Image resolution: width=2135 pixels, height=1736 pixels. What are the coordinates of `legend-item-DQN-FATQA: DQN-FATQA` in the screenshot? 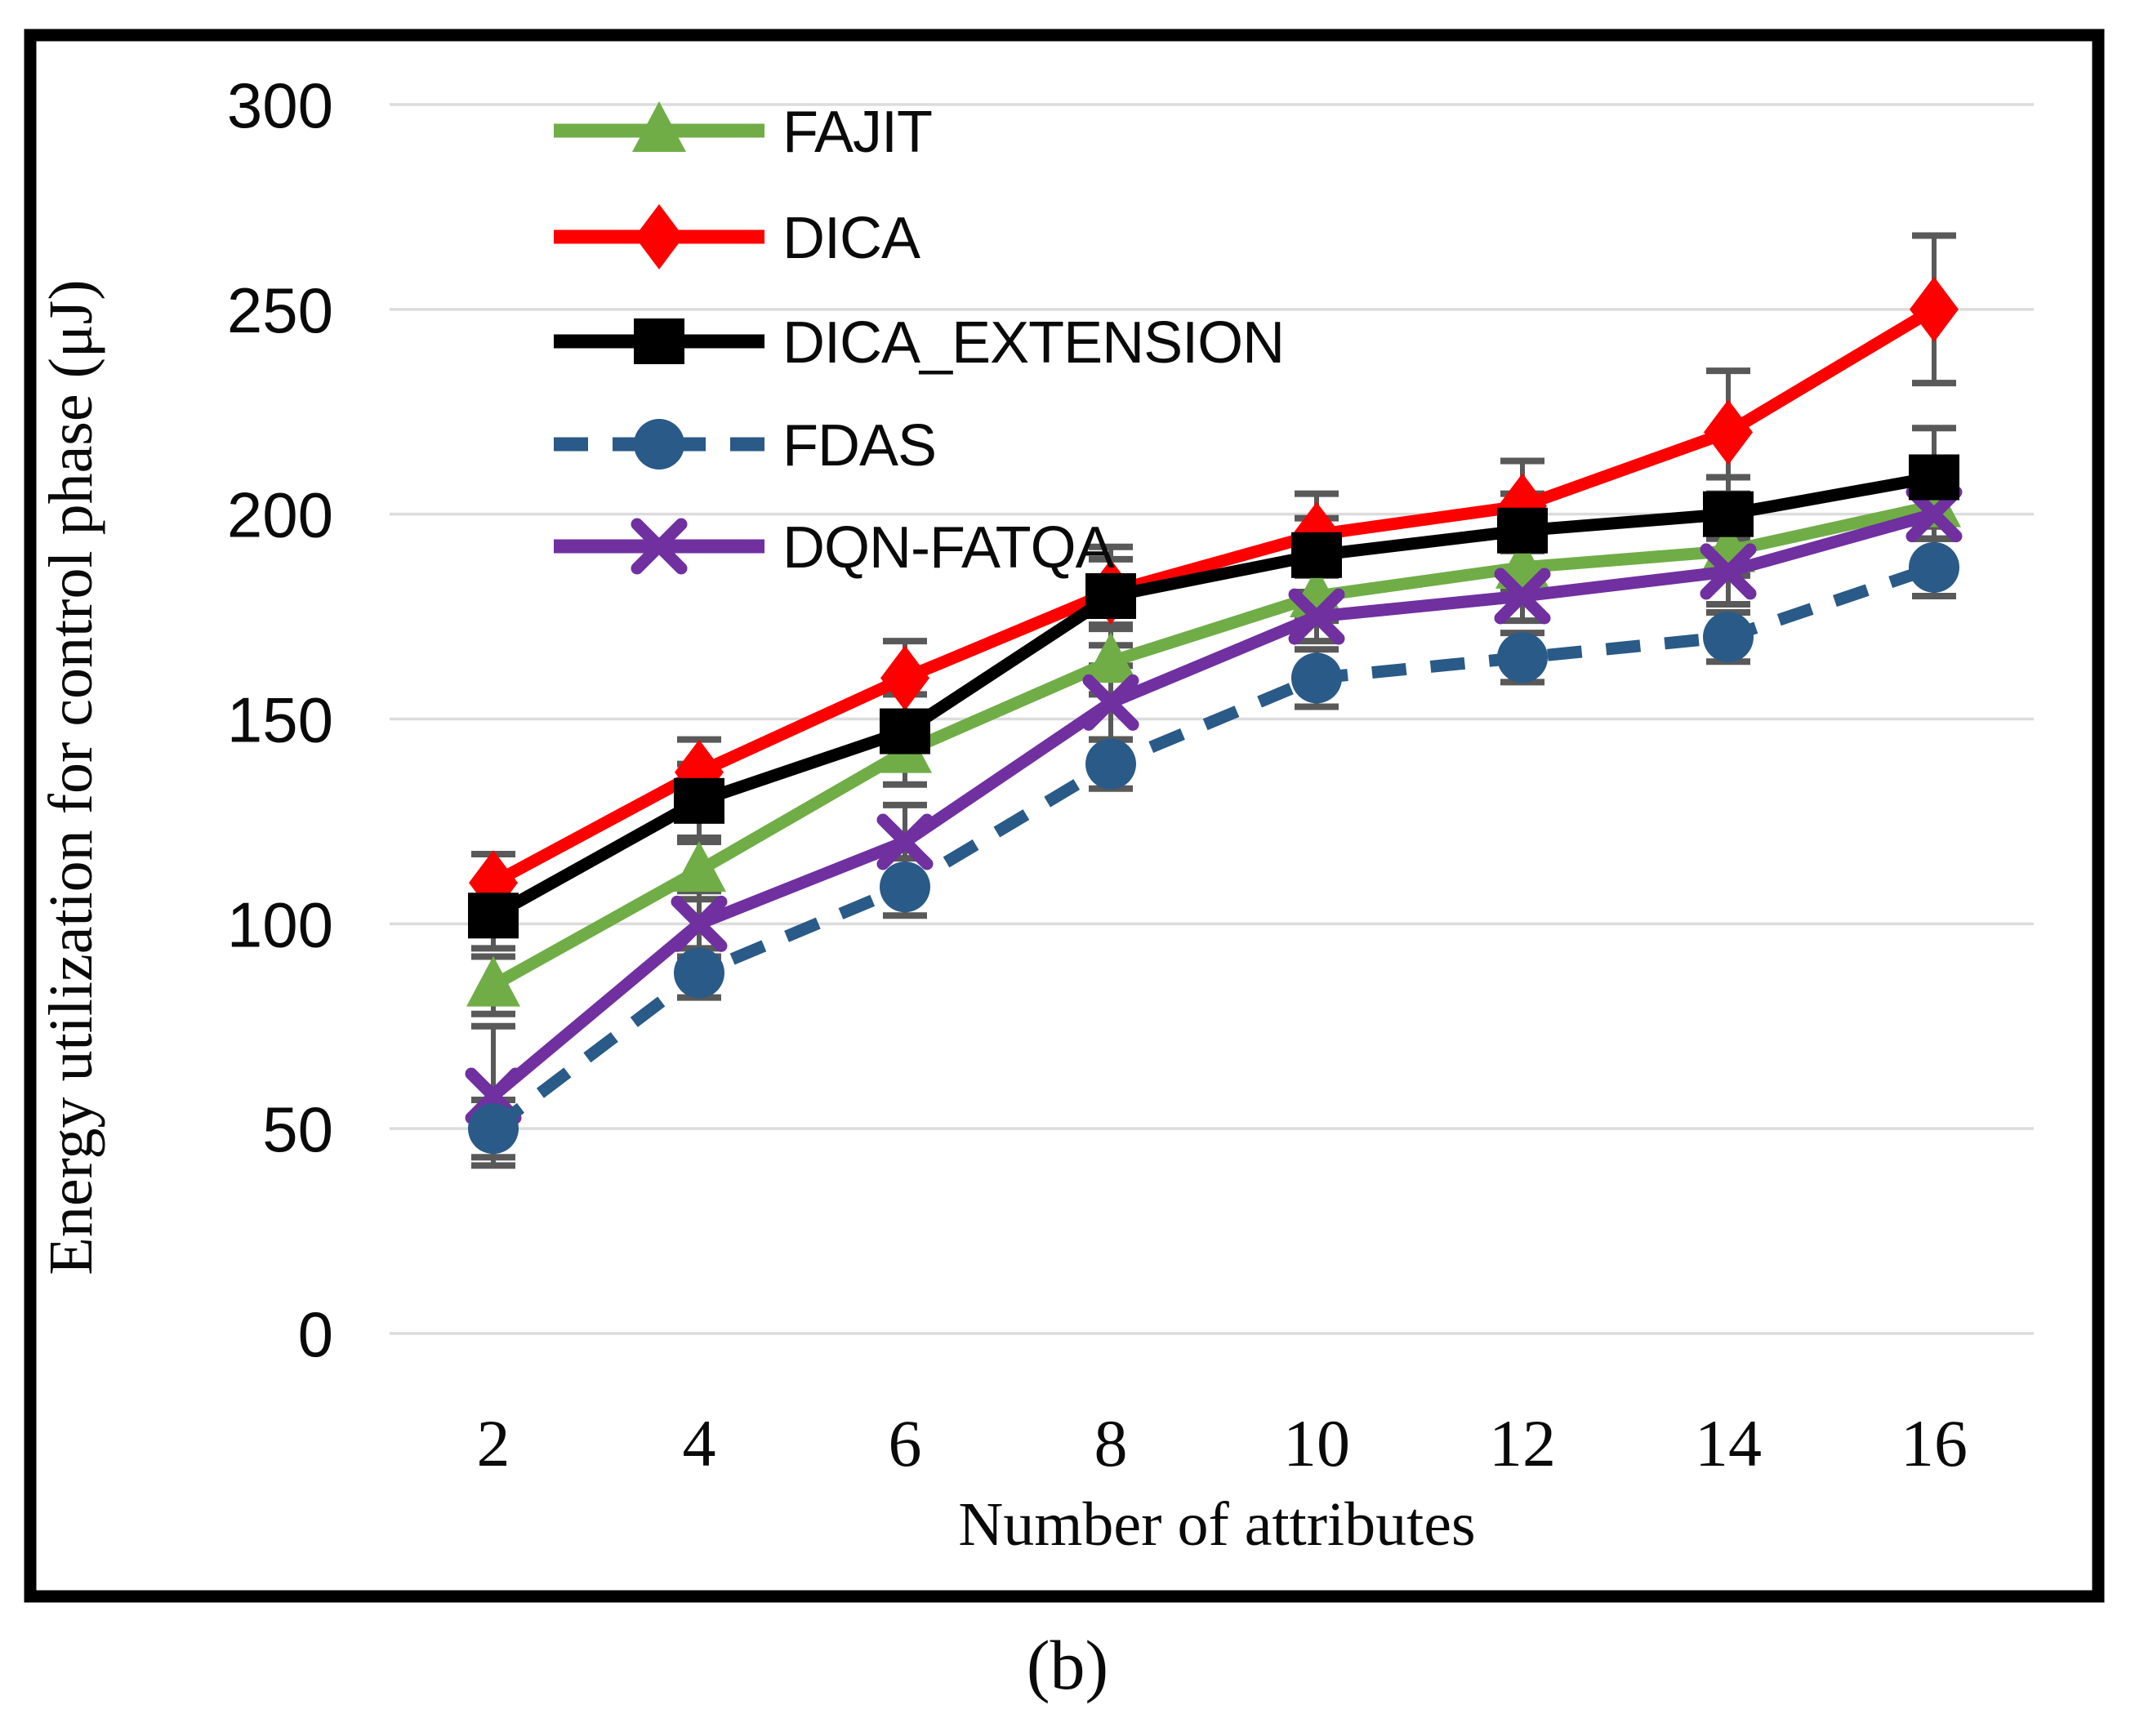 It's located at (835, 548).